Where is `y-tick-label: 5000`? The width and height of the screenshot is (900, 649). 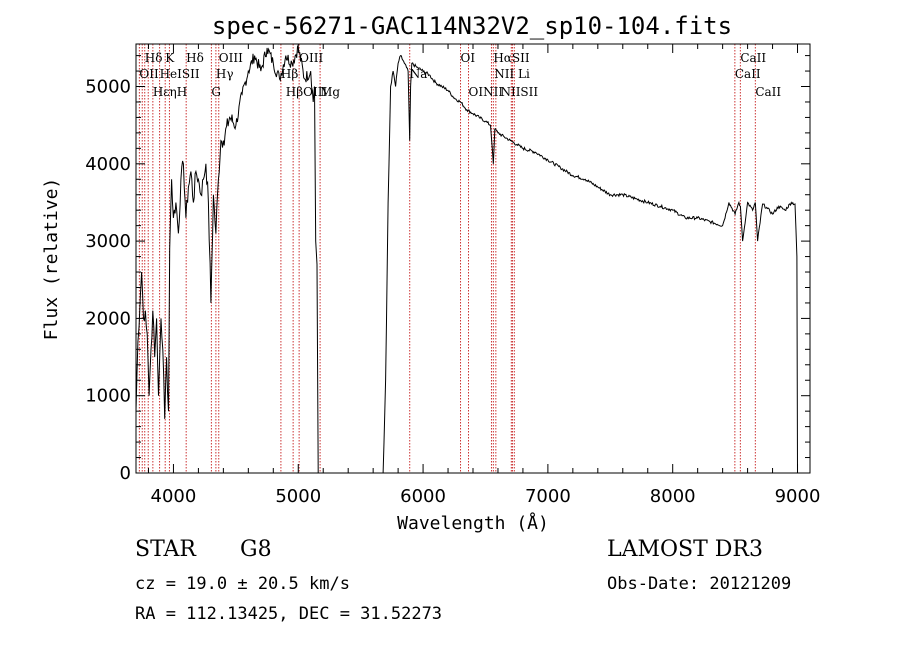 y-tick-label: 5000 is located at coordinates (108, 87).